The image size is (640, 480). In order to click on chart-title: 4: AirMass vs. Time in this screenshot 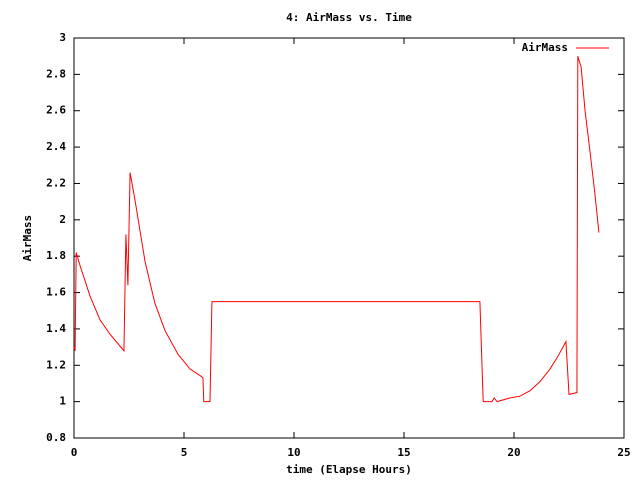, I will do `click(349, 17)`.